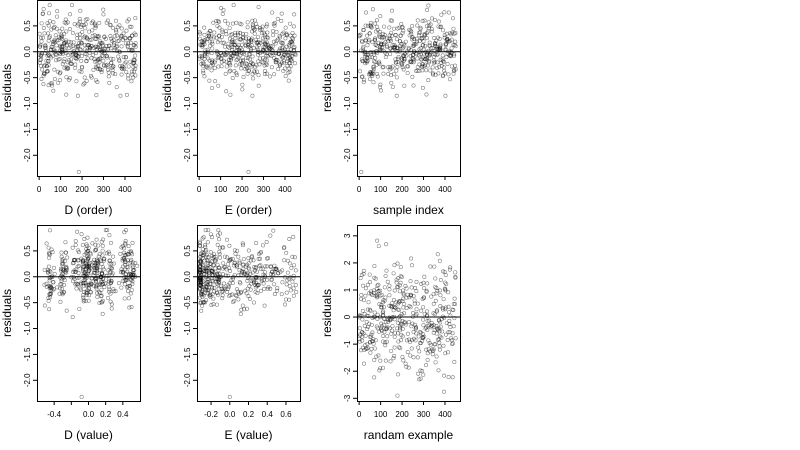 The height and width of the screenshot is (450, 800). Describe the element at coordinates (445, 414) in the screenshot. I see `x-tick-label: 400` at that location.